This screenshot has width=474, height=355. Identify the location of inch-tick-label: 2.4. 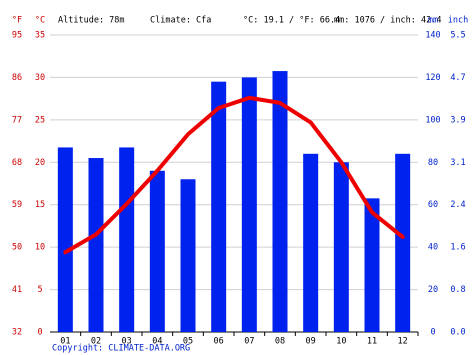
(457, 205).